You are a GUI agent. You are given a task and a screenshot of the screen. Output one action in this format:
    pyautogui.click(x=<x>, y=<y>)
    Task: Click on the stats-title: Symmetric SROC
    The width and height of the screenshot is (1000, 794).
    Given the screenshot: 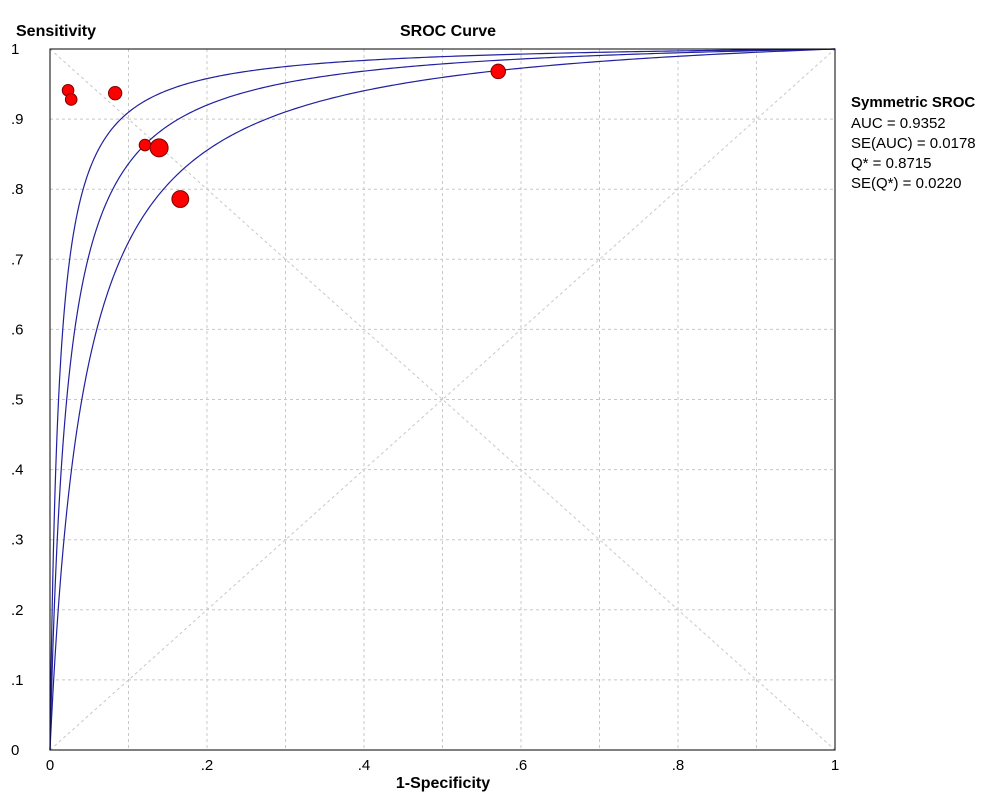 What is the action you would take?
    pyautogui.click(x=913, y=102)
    